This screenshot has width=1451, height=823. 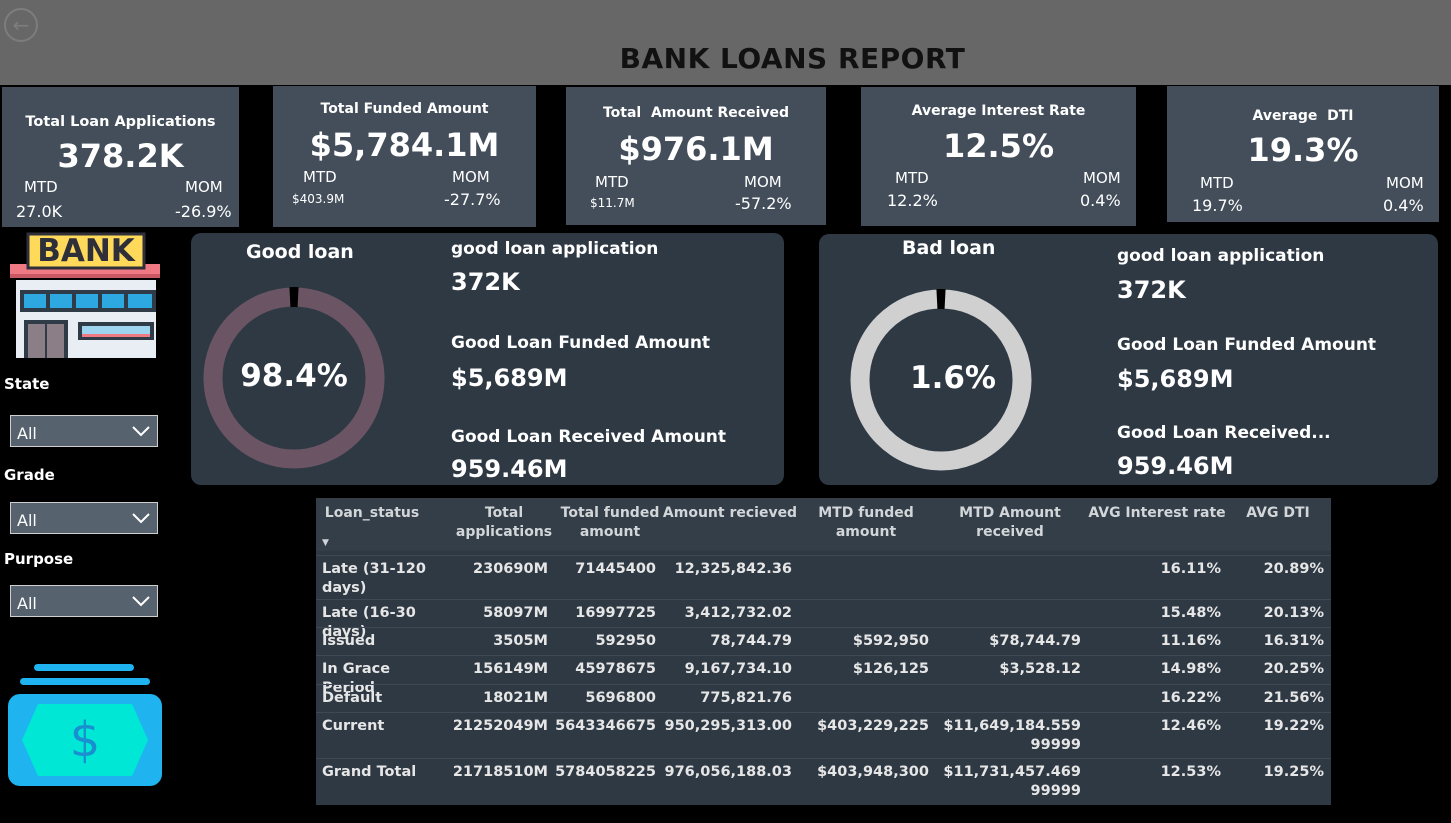 I want to click on table-cell: 11.16%, so click(x=1190, y=641).